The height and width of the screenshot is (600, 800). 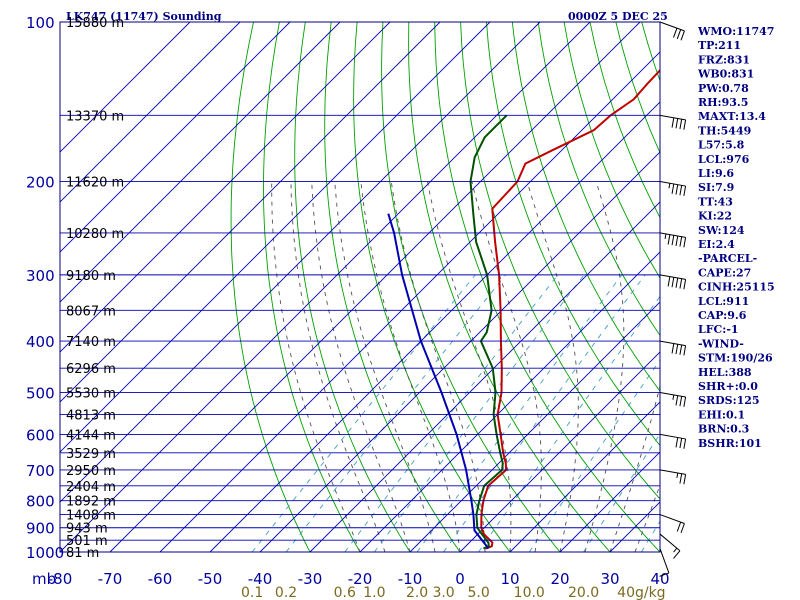 I want to click on wind-barbs, so click(x=673, y=299).